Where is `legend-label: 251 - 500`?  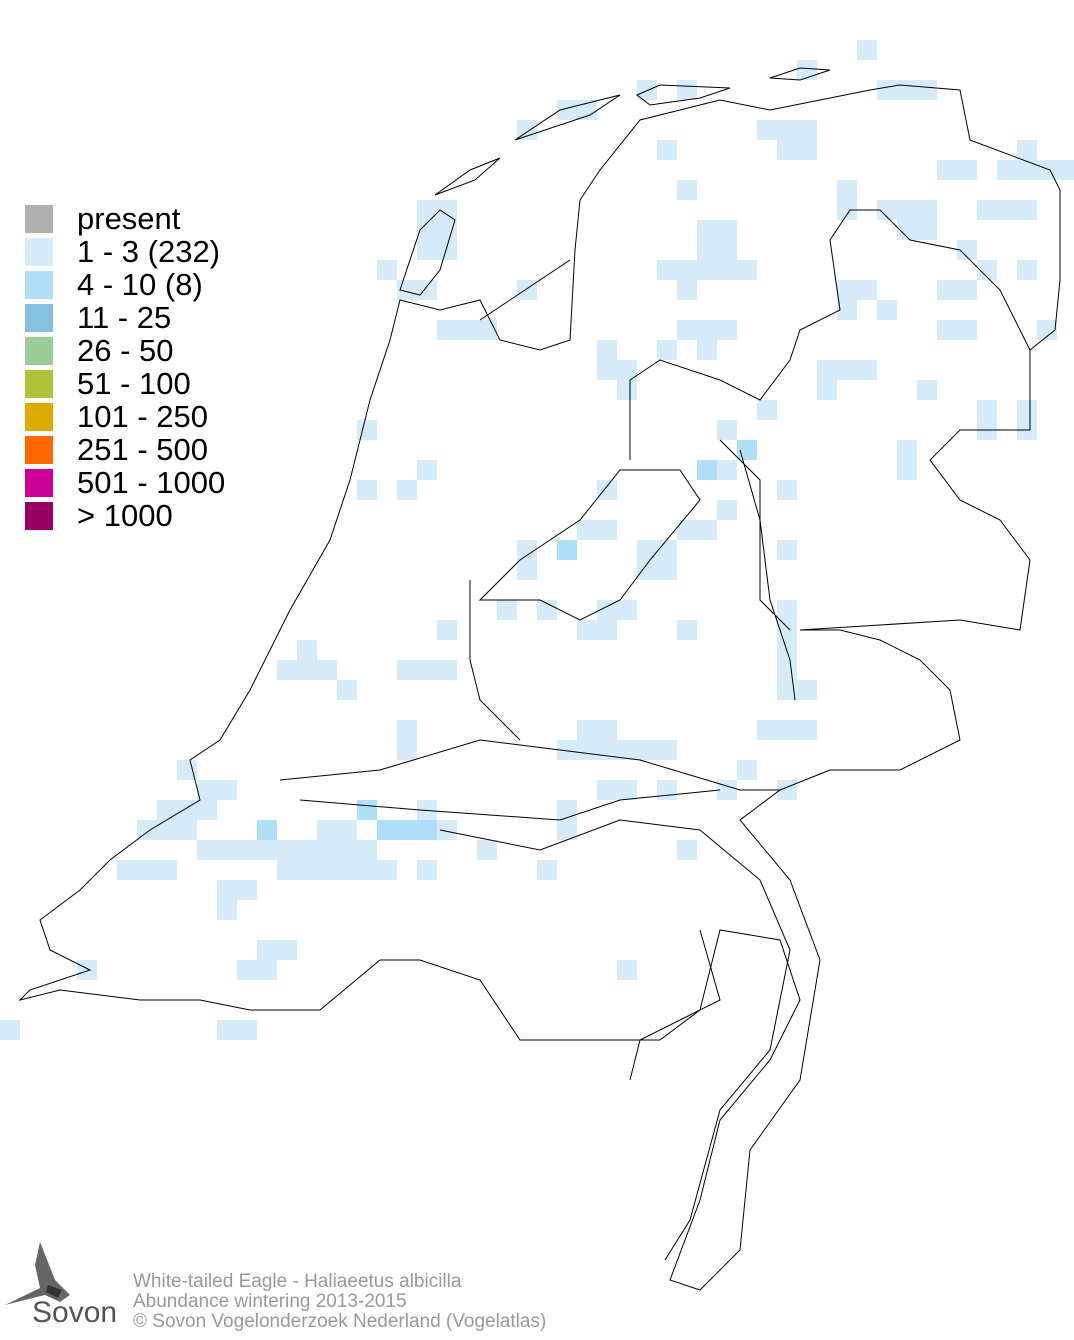 legend-label: 251 - 500 is located at coordinates (142, 449).